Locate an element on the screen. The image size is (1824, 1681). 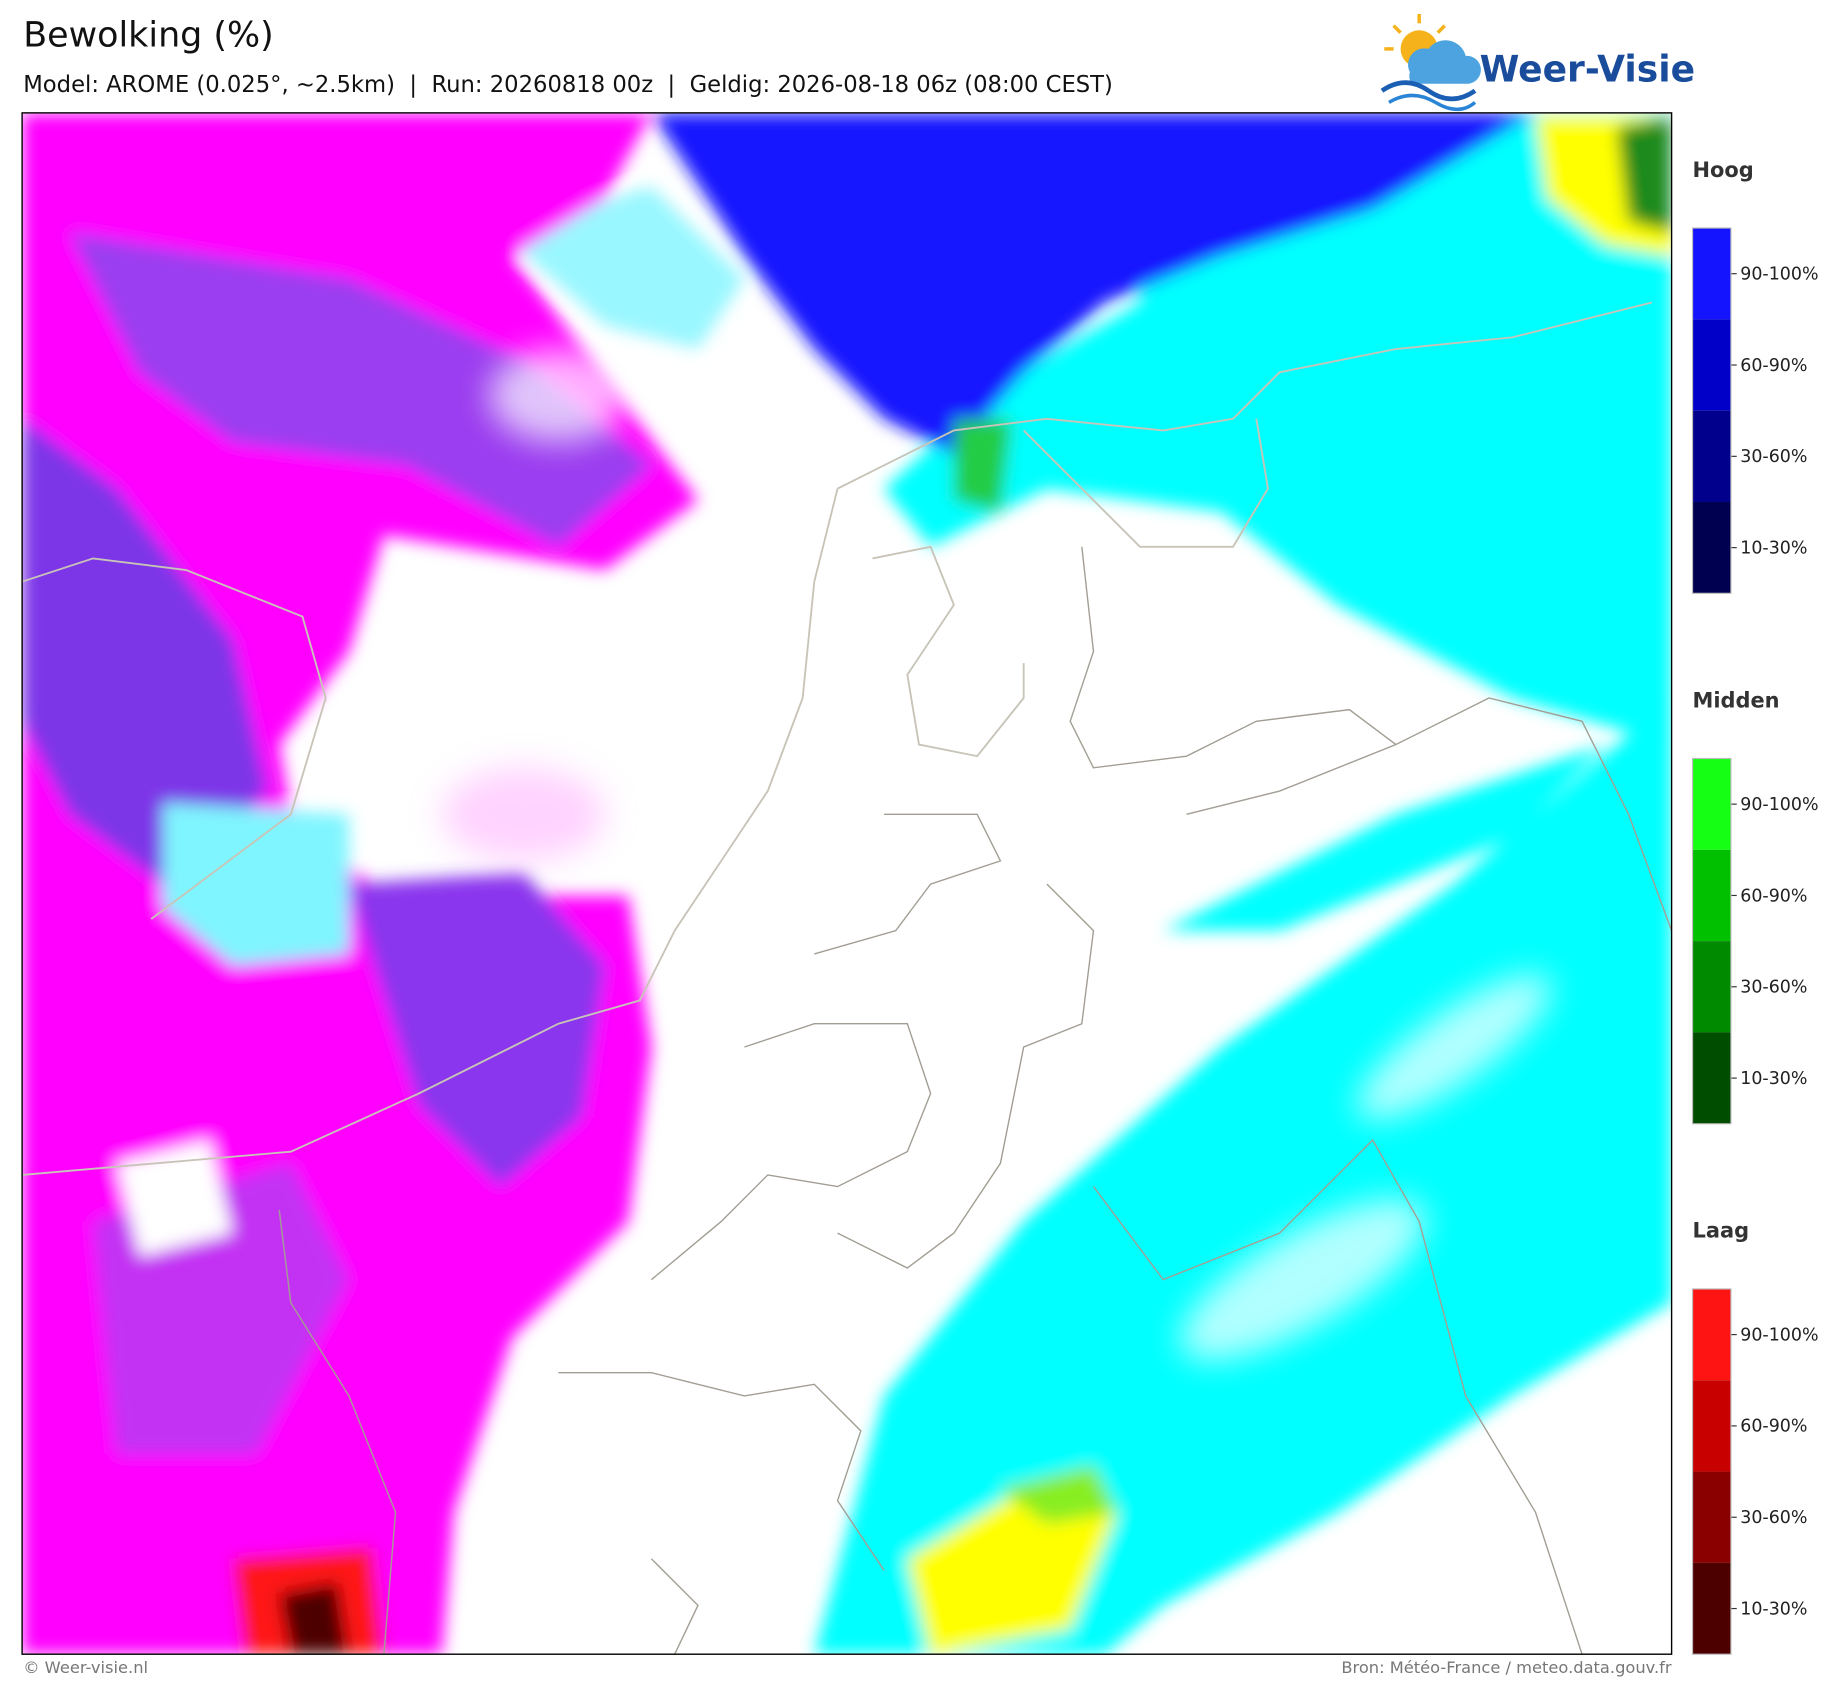
logo: Weer-Visie is located at coordinates (1537, 62).